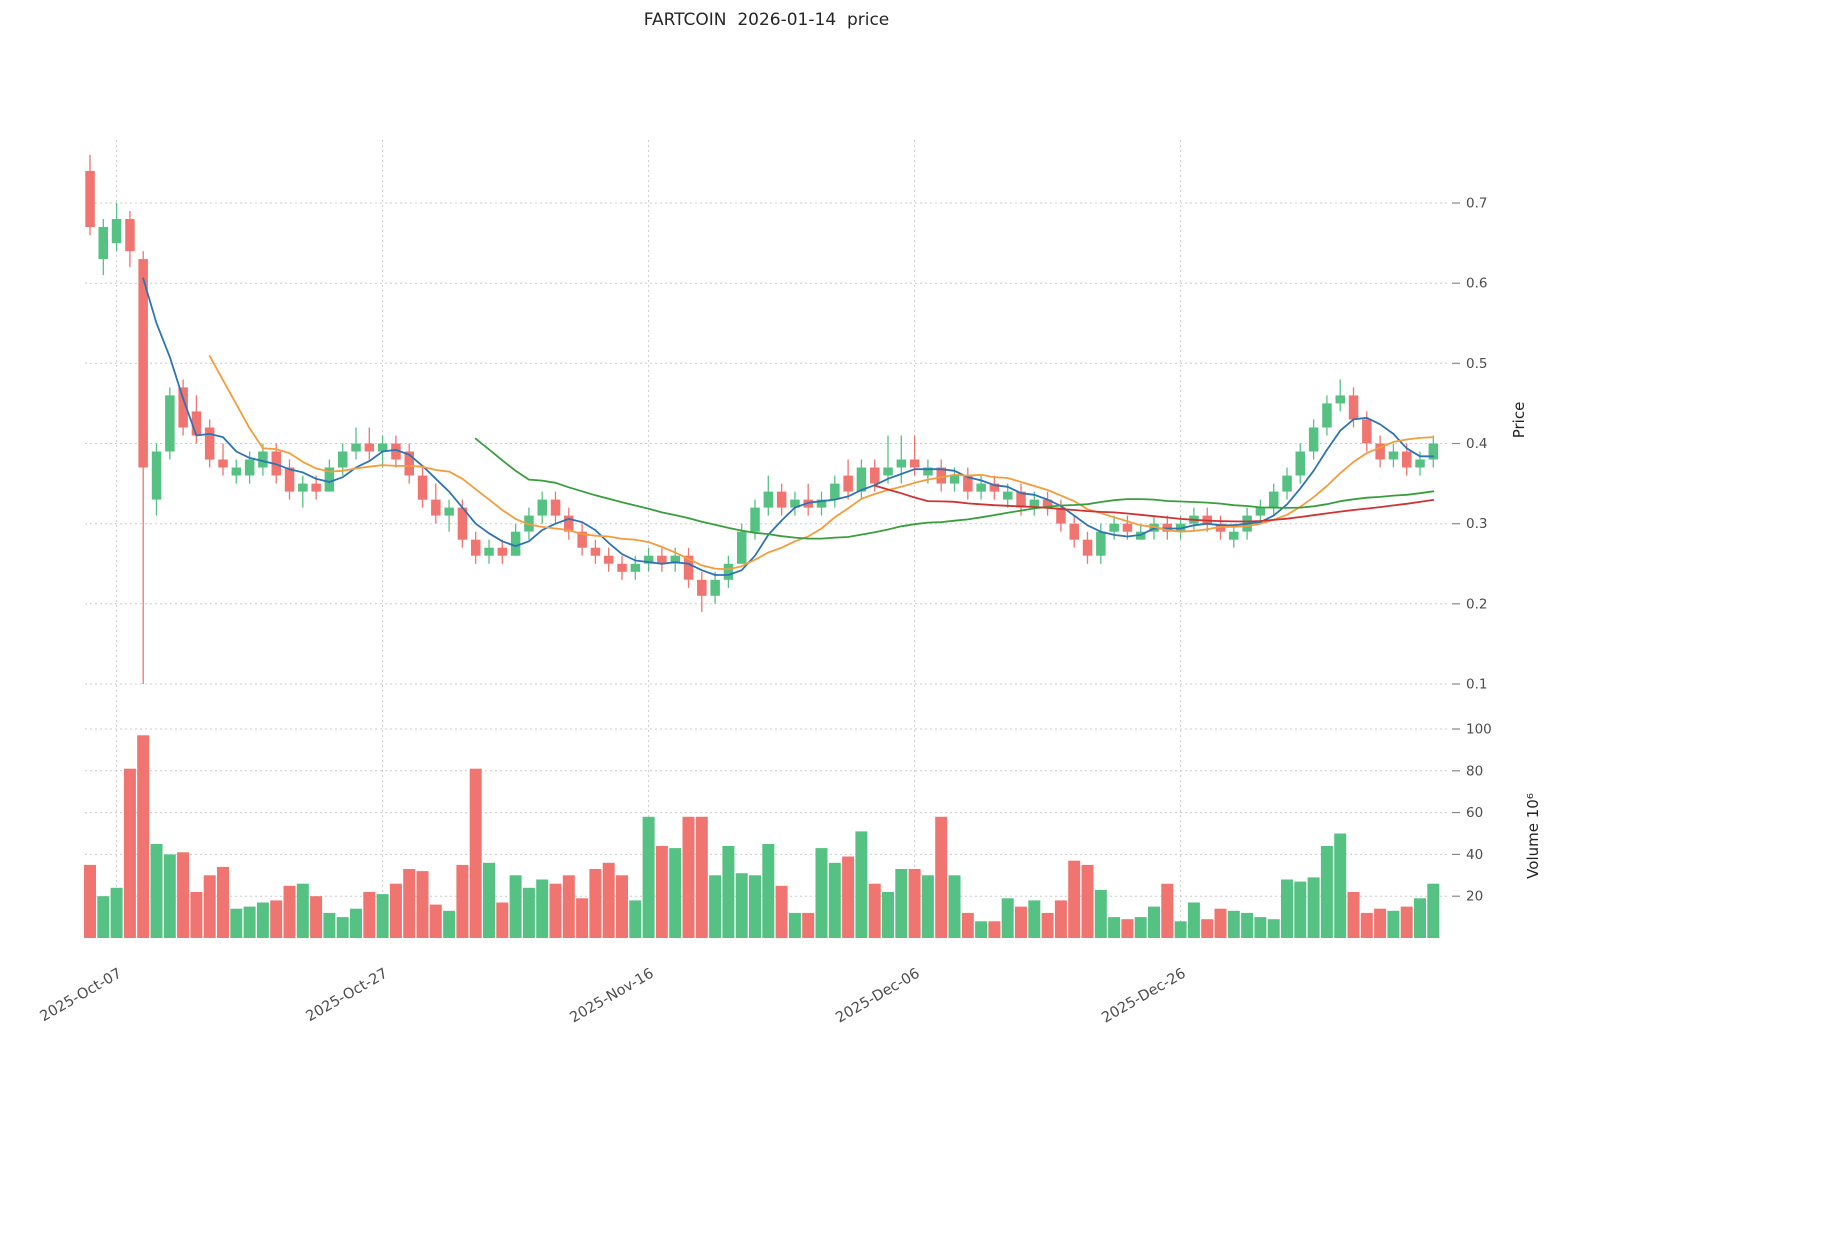 Image resolution: width=1845 pixels, height=1246 pixels. I want to click on price-tick-label: 0.4, so click(1476, 444).